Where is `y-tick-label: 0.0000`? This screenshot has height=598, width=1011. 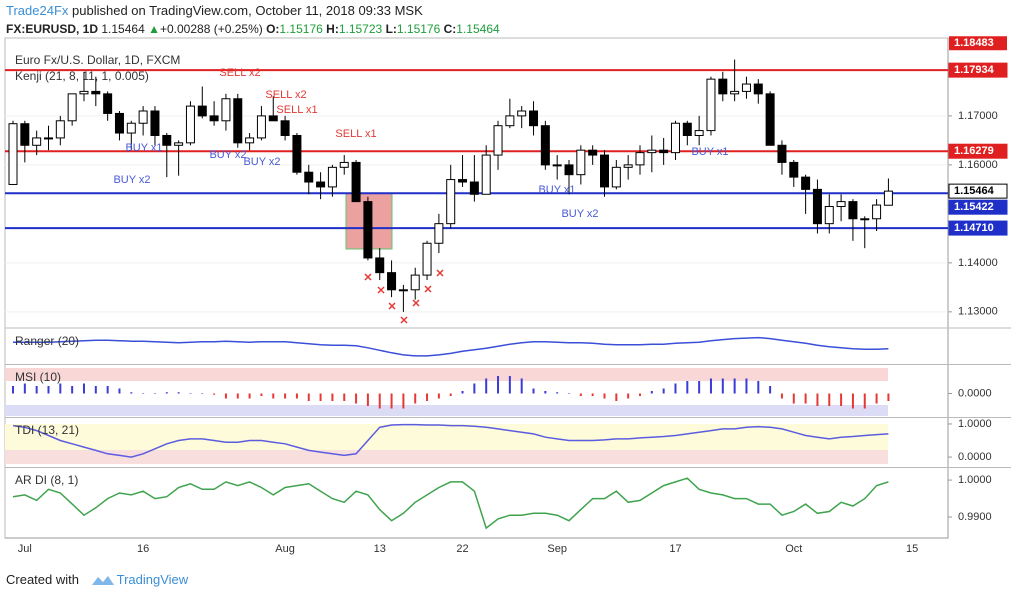 y-tick-label: 0.0000 is located at coordinates (975, 457).